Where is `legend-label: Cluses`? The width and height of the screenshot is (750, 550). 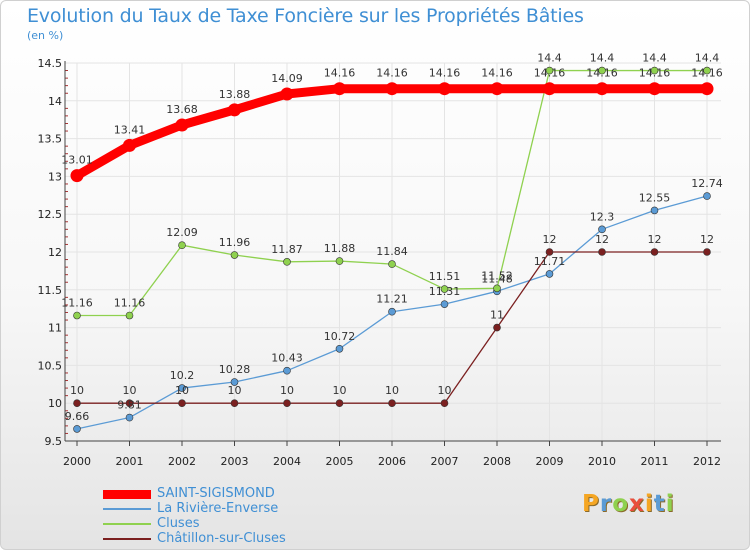
legend-label: Cluses is located at coordinates (178, 523).